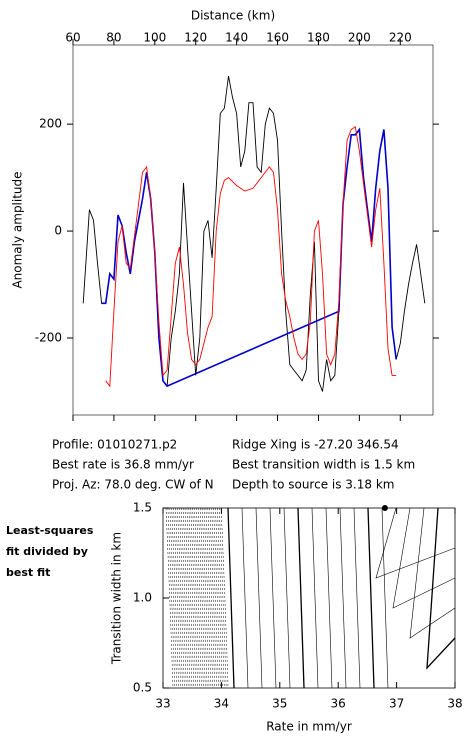 This screenshot has height=745, width=467. I want to click on y-tick-label: 1.0, so click(142, 598).